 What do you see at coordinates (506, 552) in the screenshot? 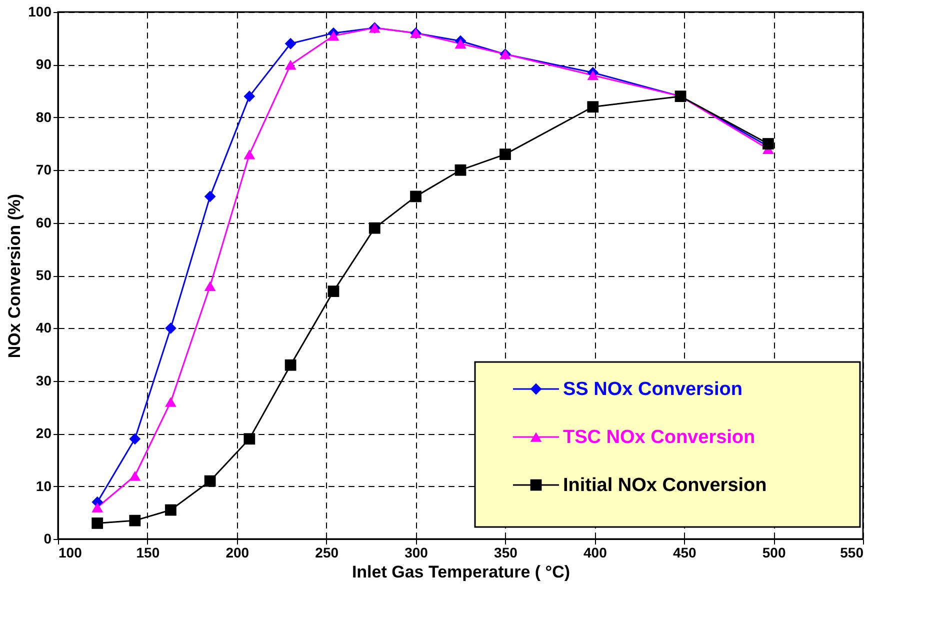
I see `x-tick-label: 350` at bounding box center [506, 552].